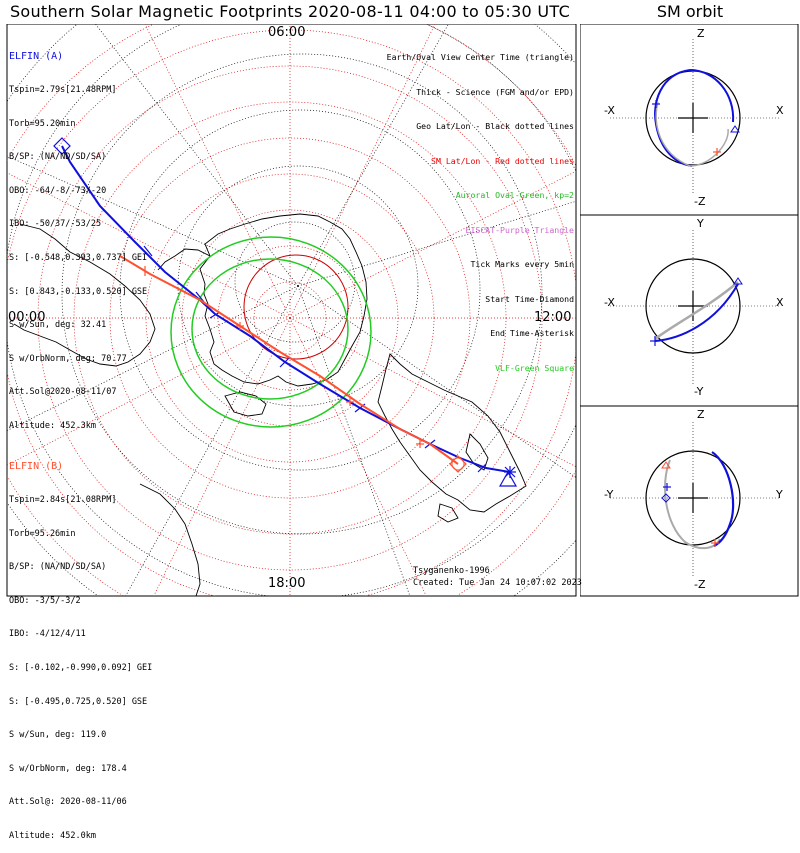  What do you see at coordinates (68, 802) in the screenshot?
I see `elfin-b-line: Att.Sol@: 2020-08-11/06` at bounding box center [68, 802].